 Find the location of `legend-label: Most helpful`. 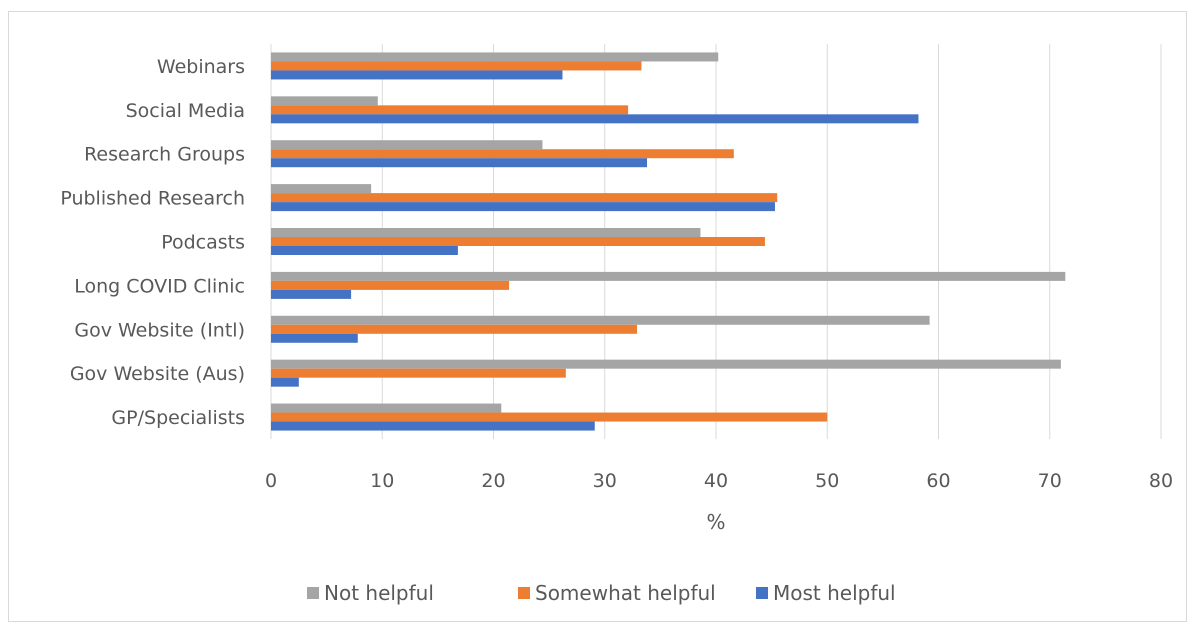

legend-label: Most helpful is located at coordinates (834, 593).